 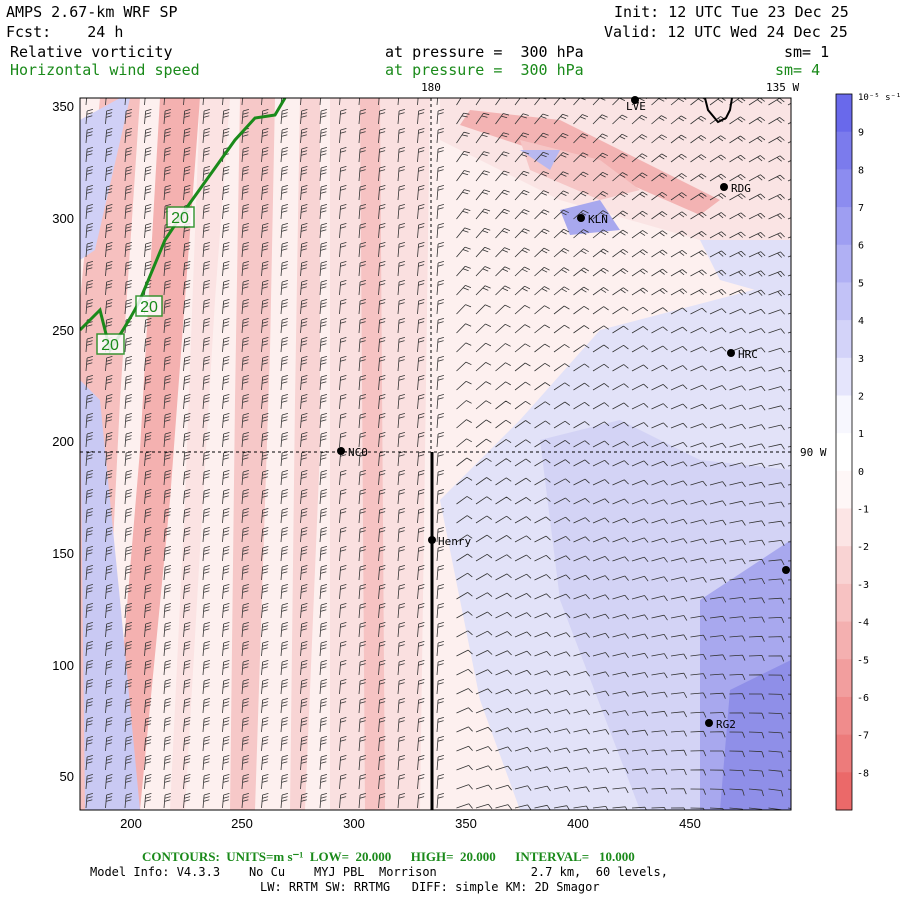 What do you see at coordinates (91, 52) in the screenshot?
I see `field1-name: Relative vorticity` at bounding box center [91, 52].